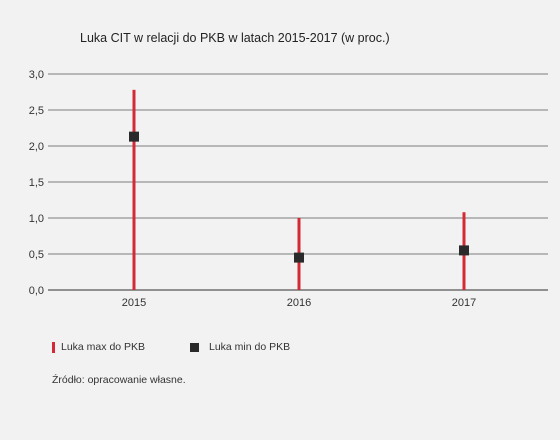  What do you see at coordinates (53, 347) in the screenshot?
I see `legend-swatch-max` at bounding box center [53, 347].